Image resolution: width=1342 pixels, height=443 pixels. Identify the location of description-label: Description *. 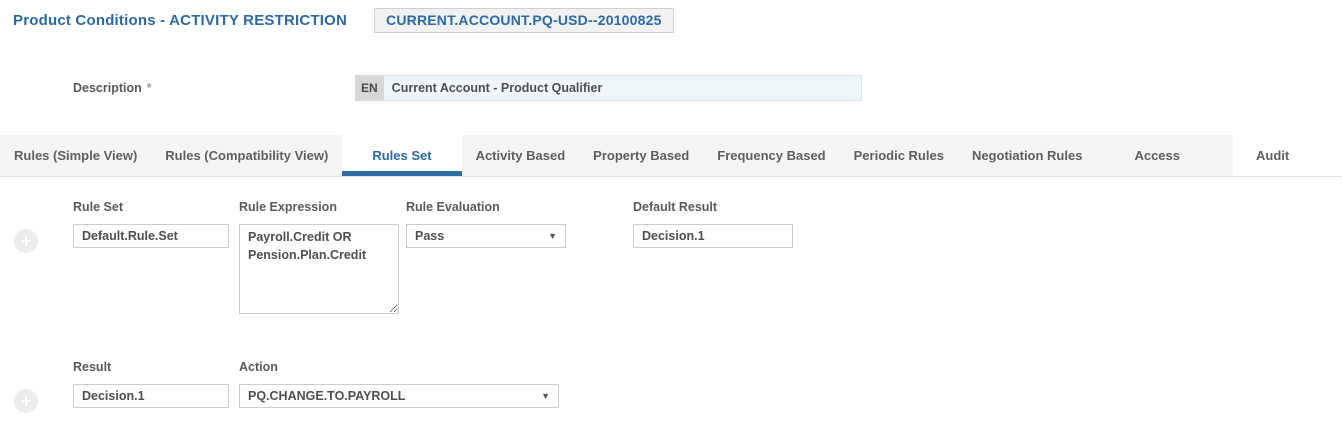
(112, 88).